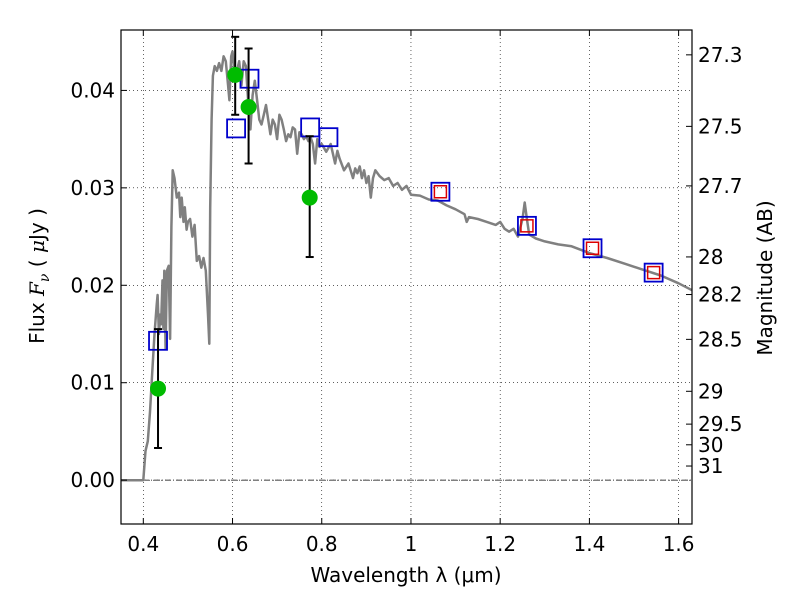  I want to click on y-tick-label: 0.04, so click(92, 90).